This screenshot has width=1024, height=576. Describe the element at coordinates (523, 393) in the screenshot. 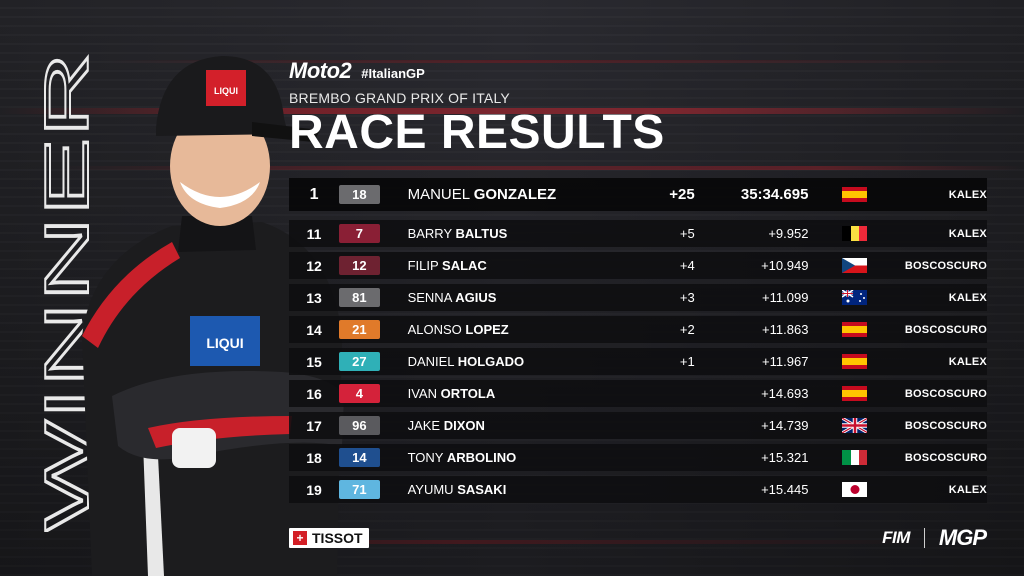

I see `rider-name: IVAN ORTOLA` at that location.